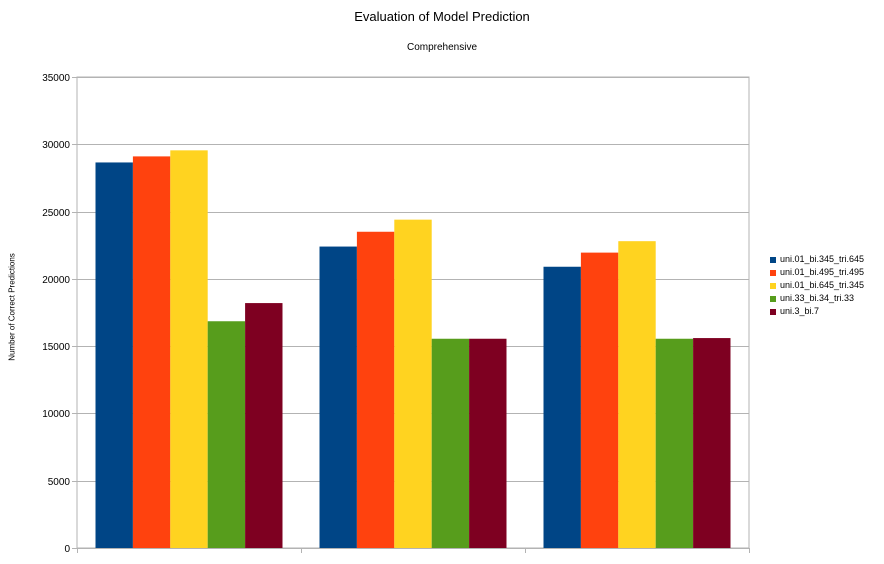 This screenshot has width=884, height=564. I want to click on legend-item: uni.01_bi.495_tri.495, so click(817, 272).